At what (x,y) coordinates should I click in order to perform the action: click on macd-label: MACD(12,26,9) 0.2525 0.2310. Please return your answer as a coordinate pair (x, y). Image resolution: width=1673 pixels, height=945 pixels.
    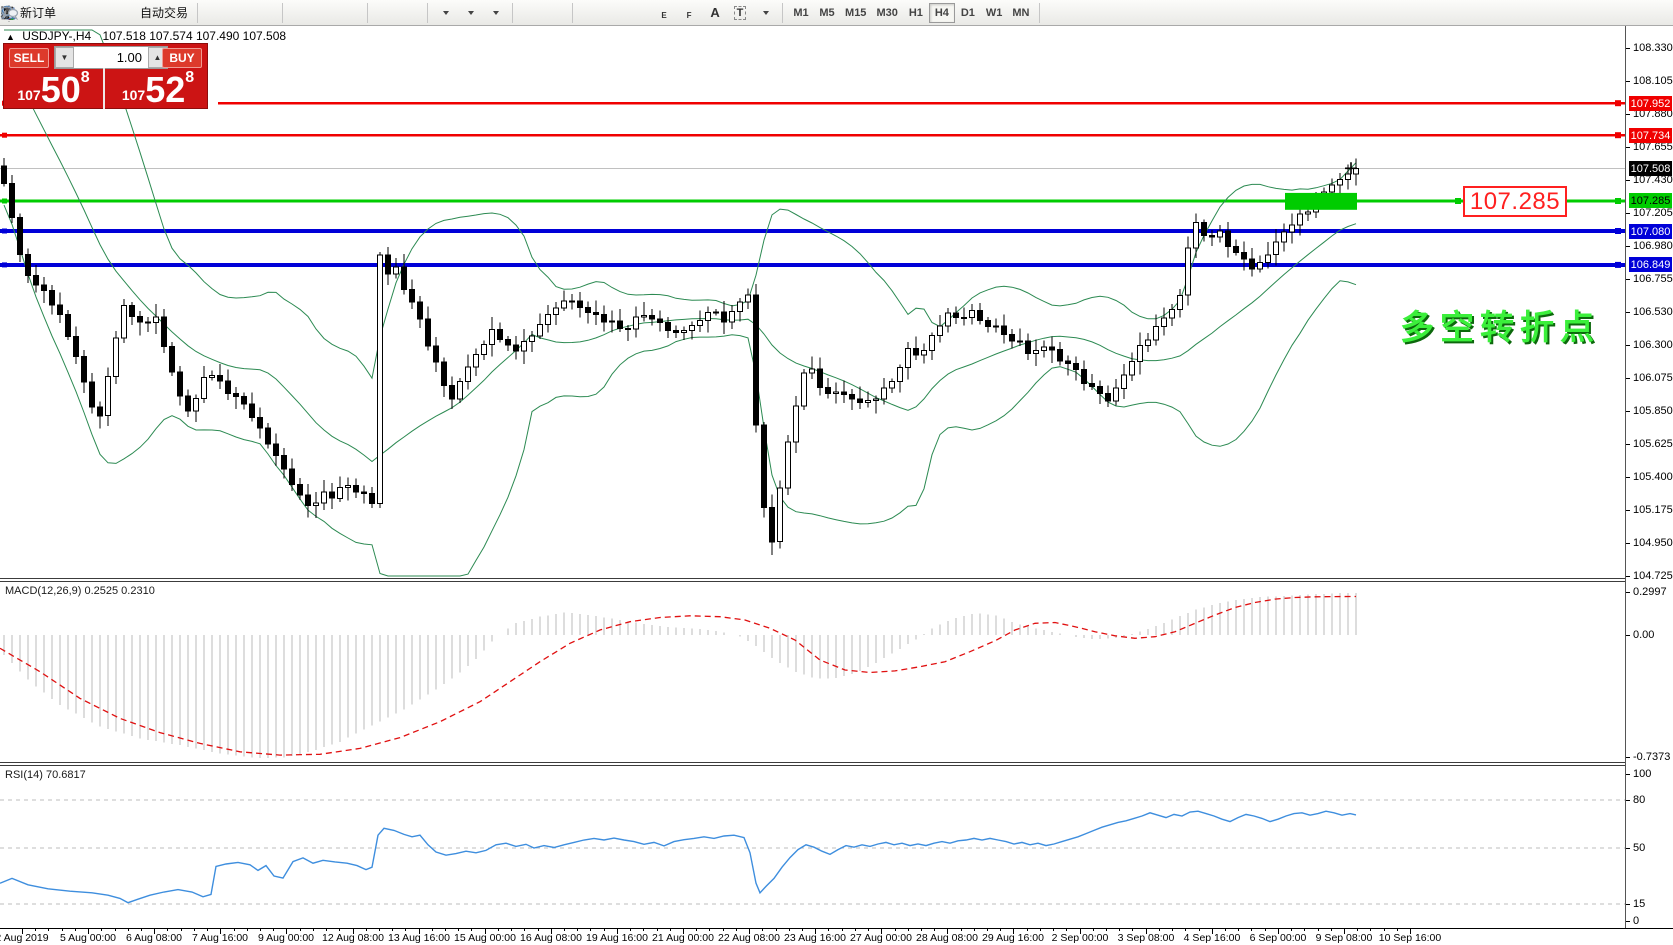
    Looking at the image, I should click on (80, 591).